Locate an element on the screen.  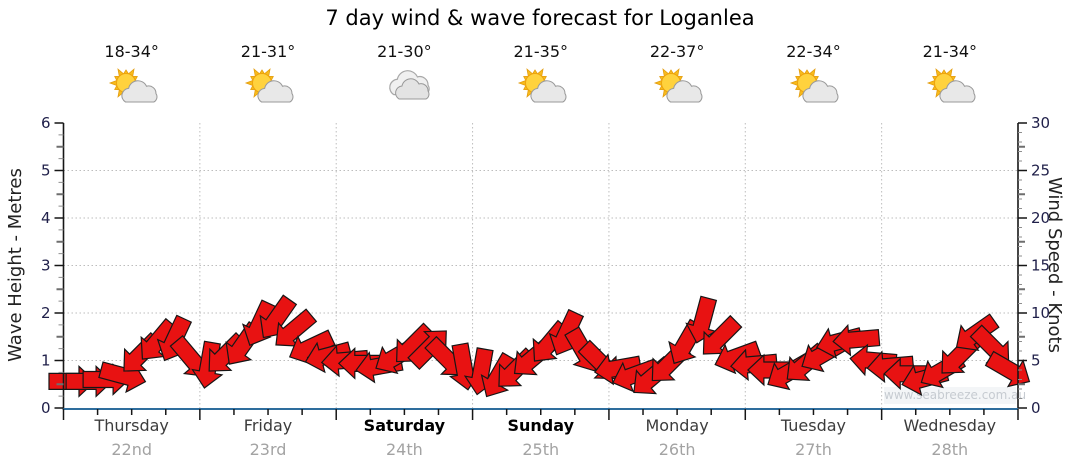
x-axis-date-label: 22nd is located at coordinates (131, 449).